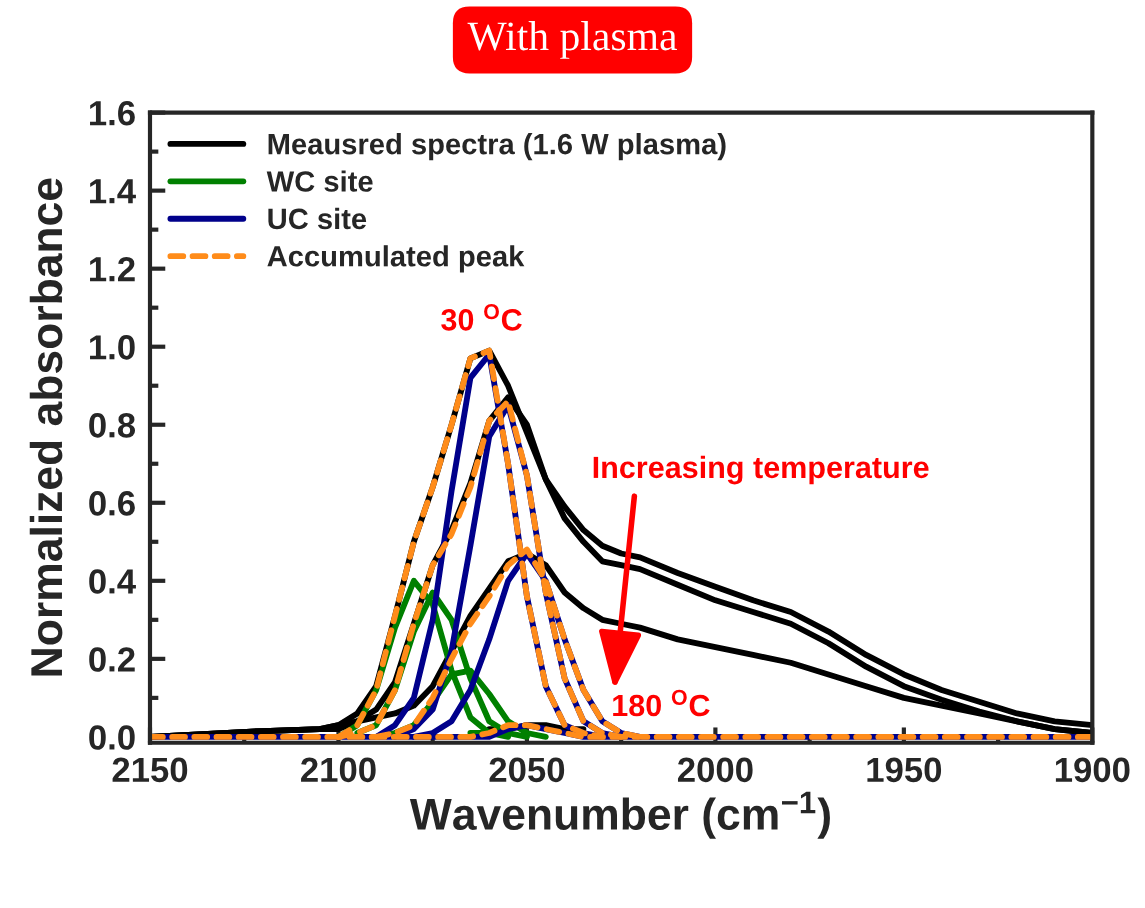  Describe the element at coordinates (46, 427) in the screenshot. I see `y-axis-title: Normalized absorbance` at that location.